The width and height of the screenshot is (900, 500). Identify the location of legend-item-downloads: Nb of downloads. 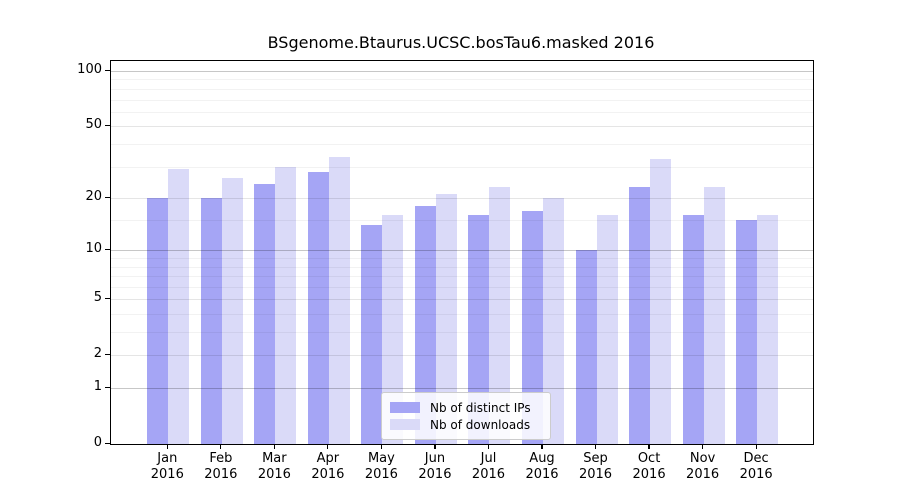
(466, 424).